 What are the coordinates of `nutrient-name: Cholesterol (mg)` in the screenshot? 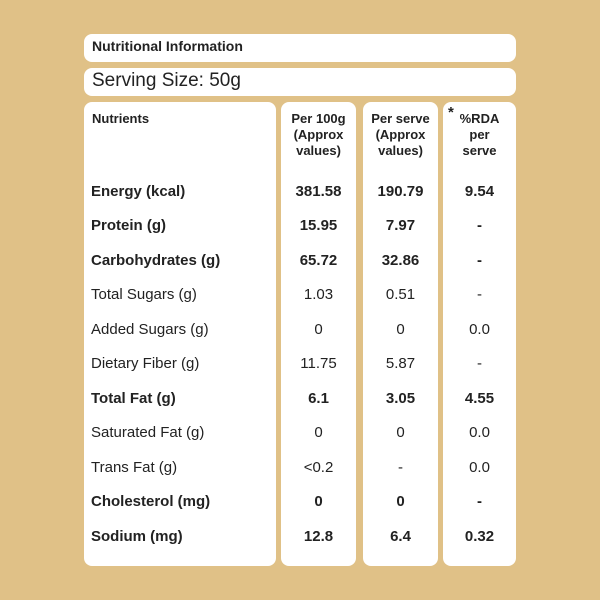 It's located at (151, 502).